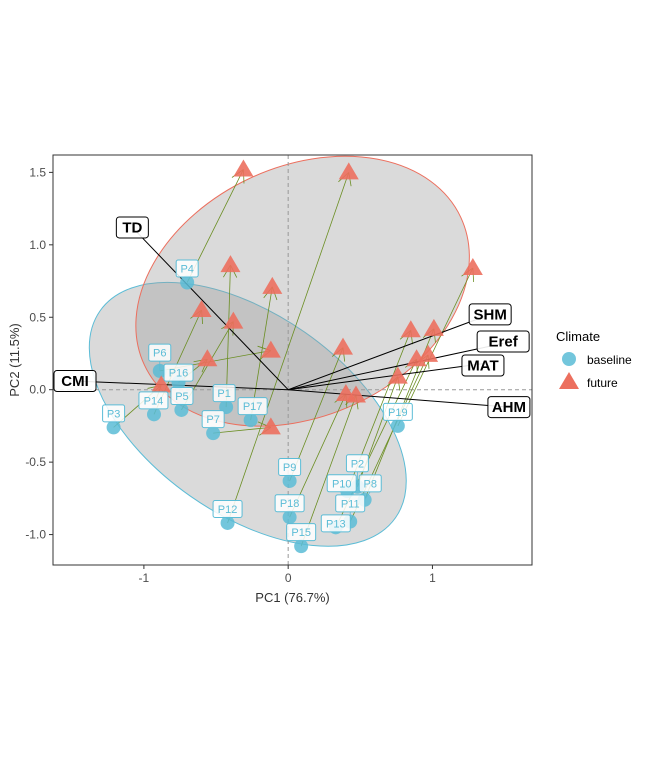  I want to click on y-tick-label: -1.0, so click(35, 535).